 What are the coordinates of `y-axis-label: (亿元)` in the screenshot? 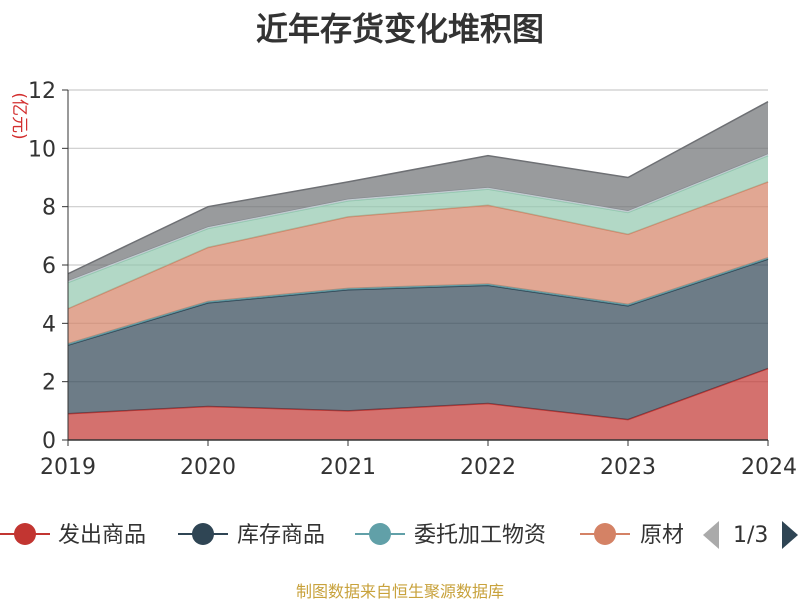 It's located at (19, 115).